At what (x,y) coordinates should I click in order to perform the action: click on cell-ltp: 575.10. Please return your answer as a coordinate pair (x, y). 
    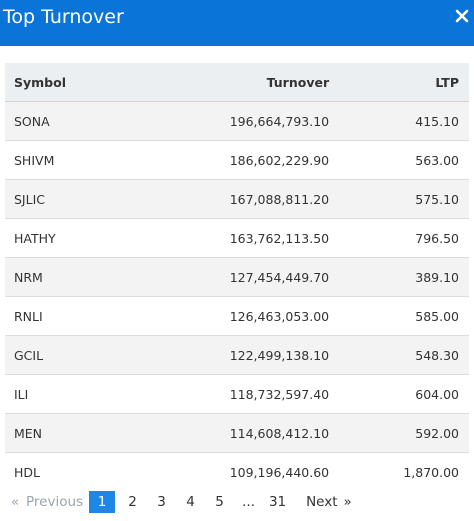
    Looking at the image, I should click on (399, 199).